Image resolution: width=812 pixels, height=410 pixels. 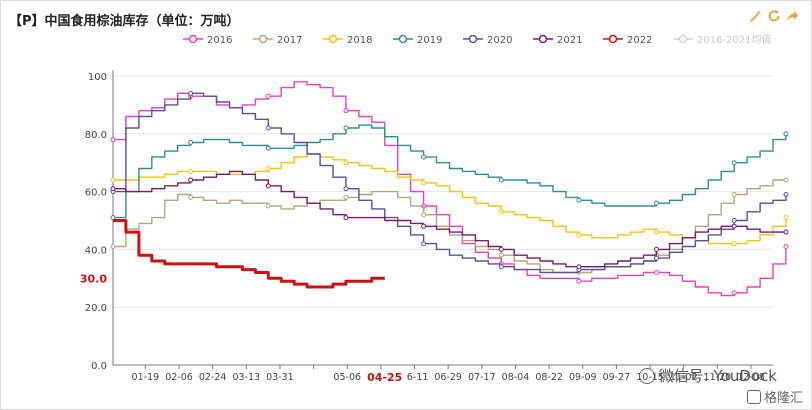 I want to click on legend-item: 2018, so click(x=347, y=40).